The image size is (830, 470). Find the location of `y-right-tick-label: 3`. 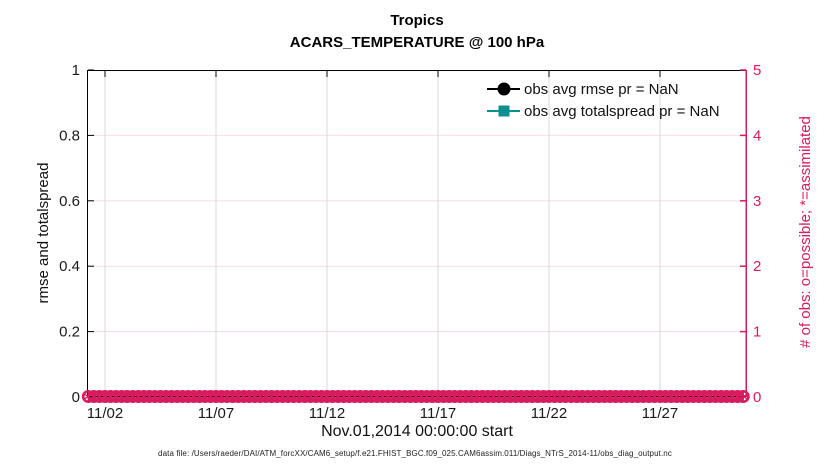

y-right-tick-label: 3 is located at coordinates (757, 201).